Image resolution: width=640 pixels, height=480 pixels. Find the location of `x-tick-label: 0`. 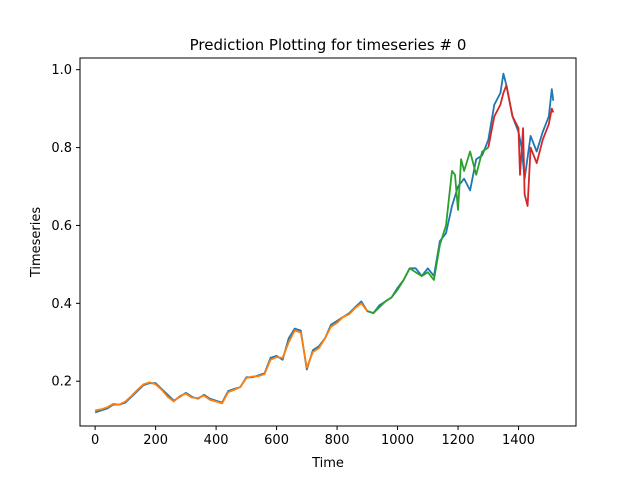

x-tick-label: 0 is located at coordinates (95, 440).